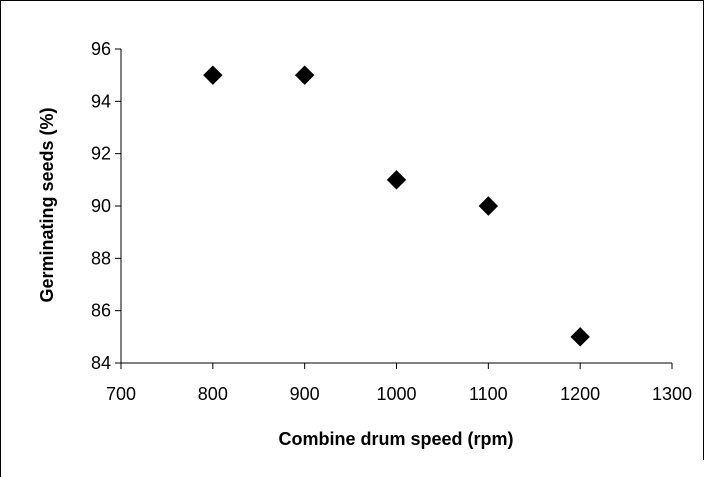  Describe the element at coordinates (101, 154) in the screenshot. I see `y-tick-label: 92` at that location.